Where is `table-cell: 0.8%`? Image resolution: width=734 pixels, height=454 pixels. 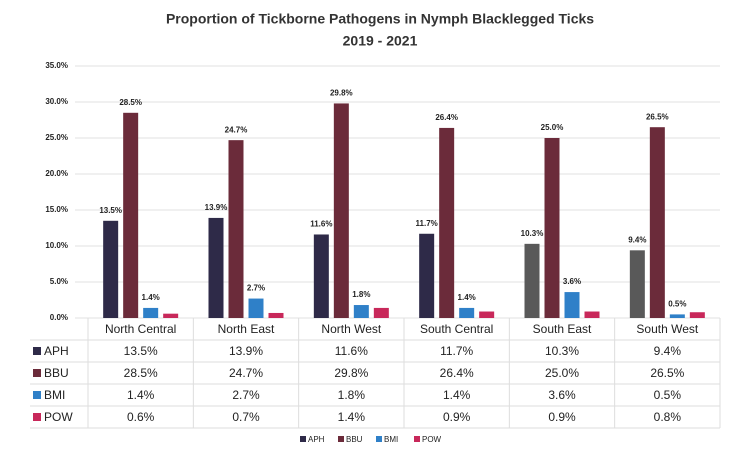
table-cell: 0.8% is located at coordinates (668, 417).